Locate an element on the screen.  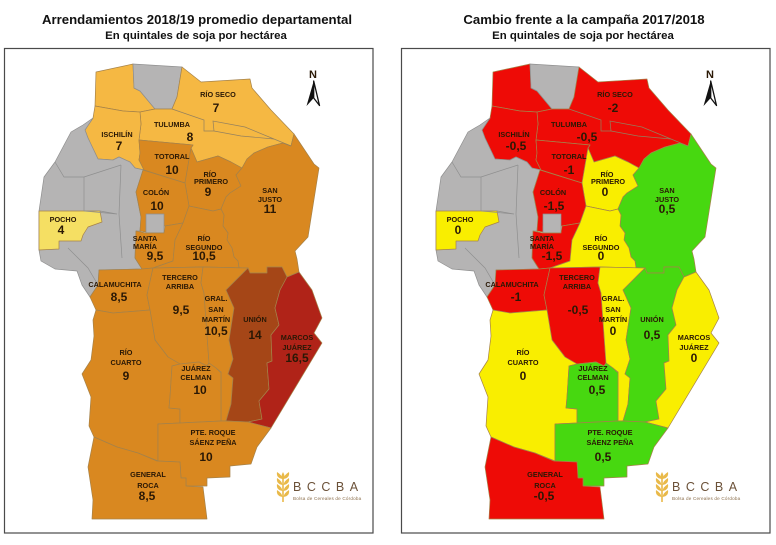
svg-text: 8 is located at coordinates (190, 137).